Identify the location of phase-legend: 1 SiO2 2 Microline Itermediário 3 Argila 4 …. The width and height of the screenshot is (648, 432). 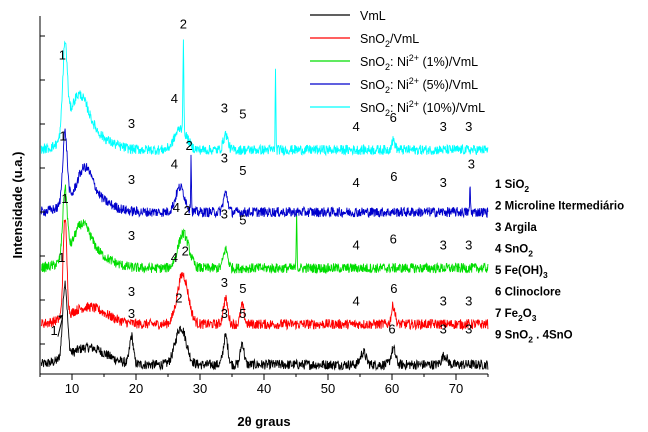
(559, 262).